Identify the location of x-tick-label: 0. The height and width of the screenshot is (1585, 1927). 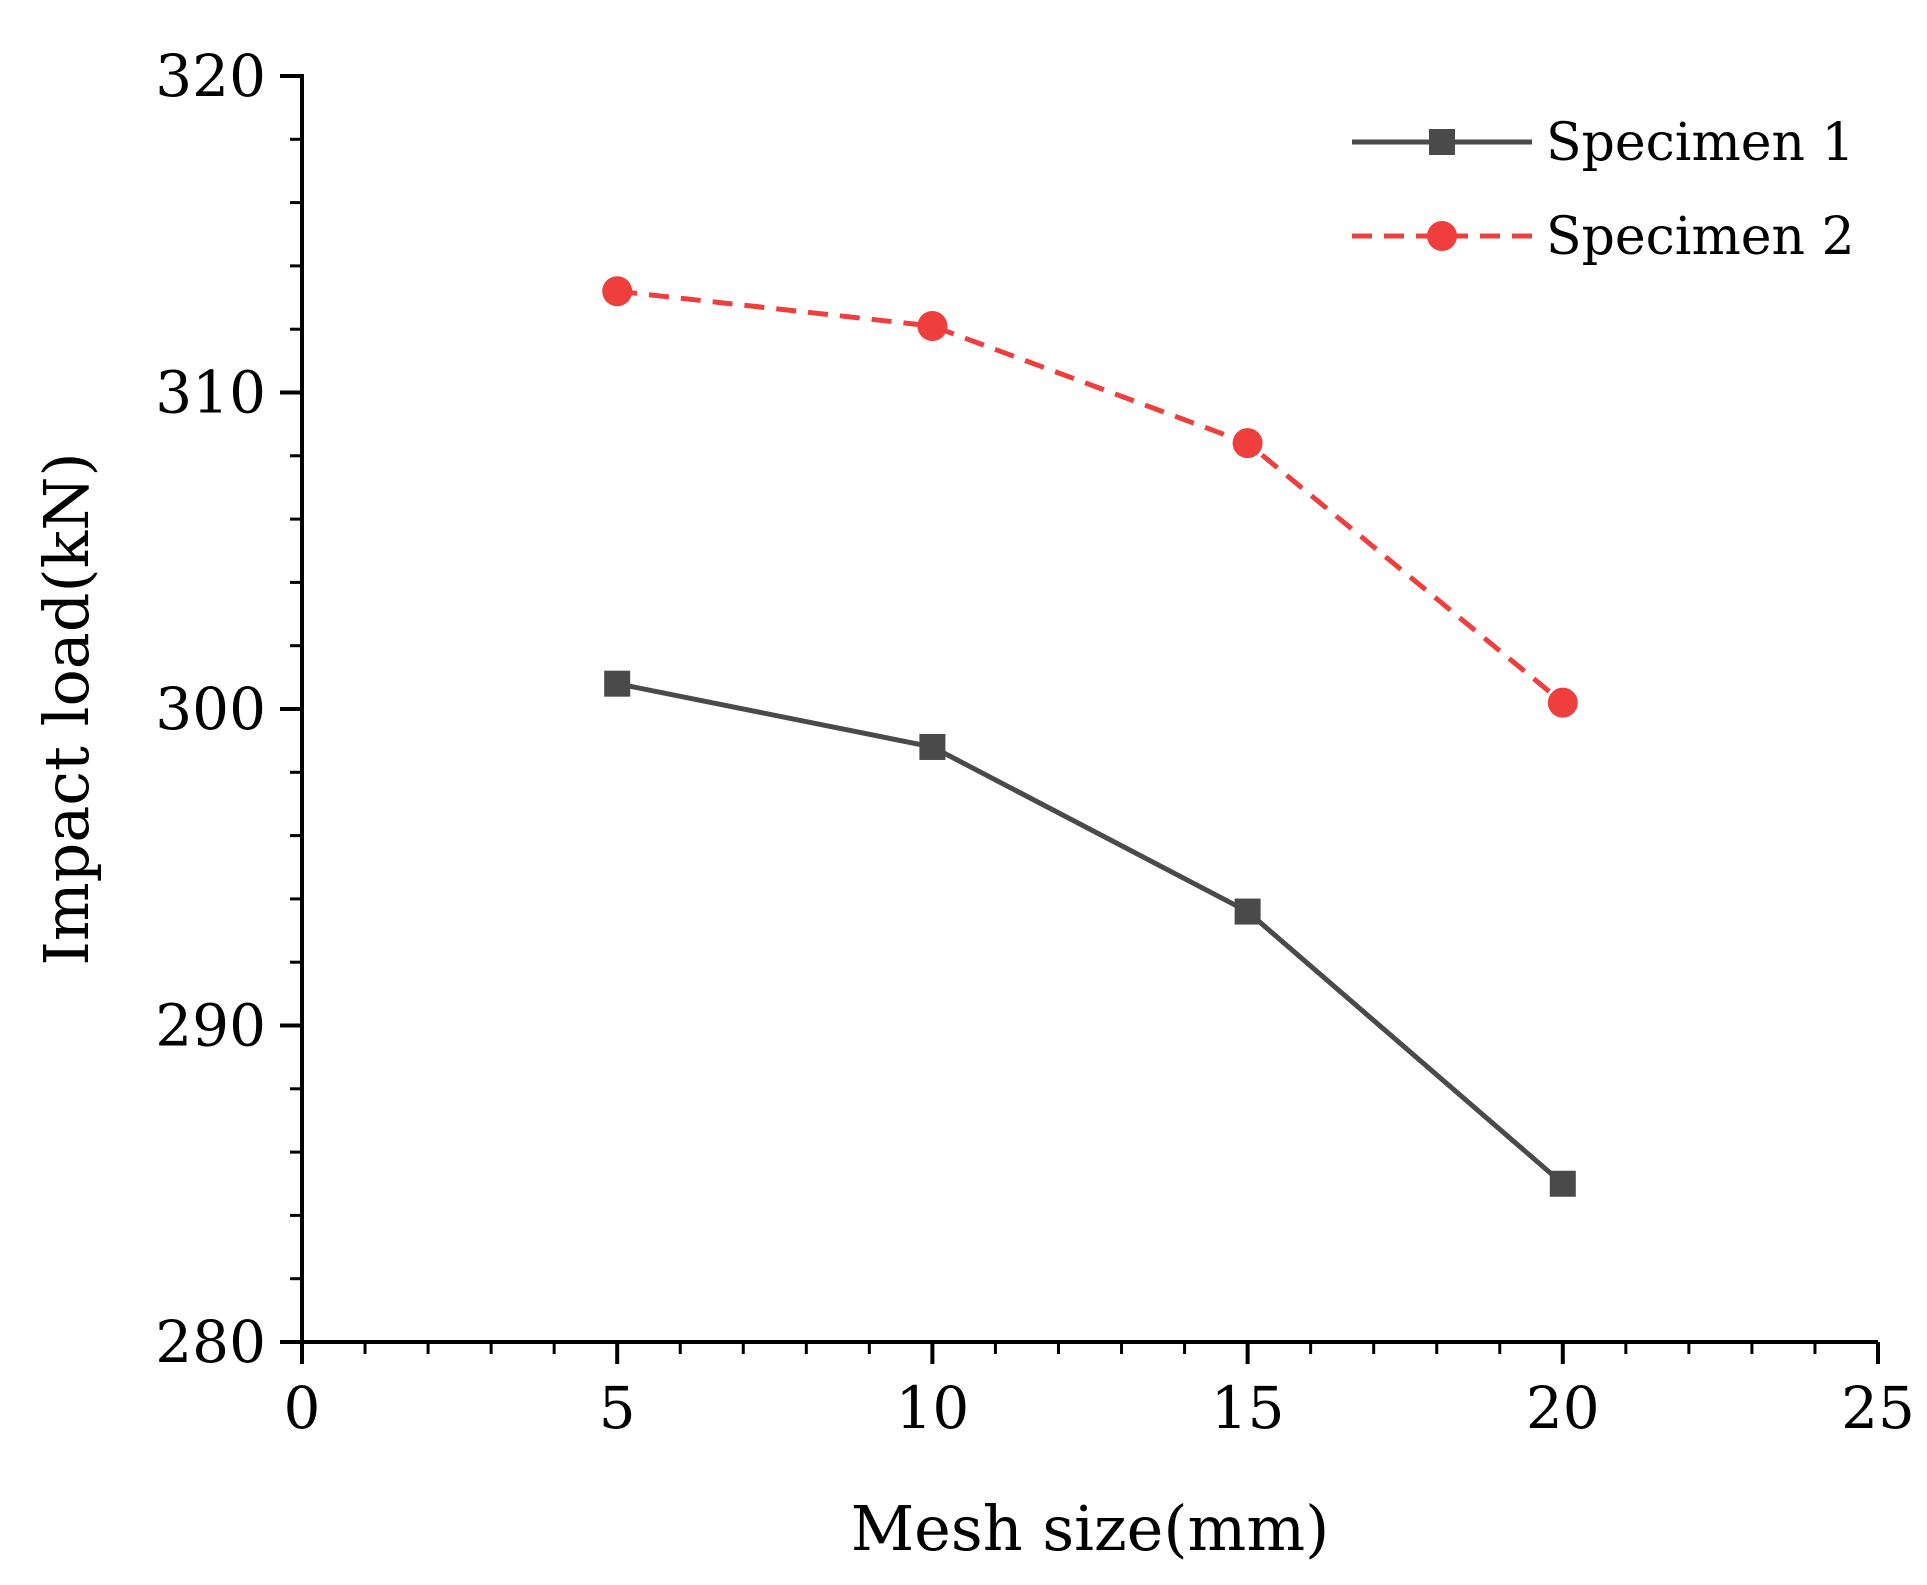
(302, 1408).